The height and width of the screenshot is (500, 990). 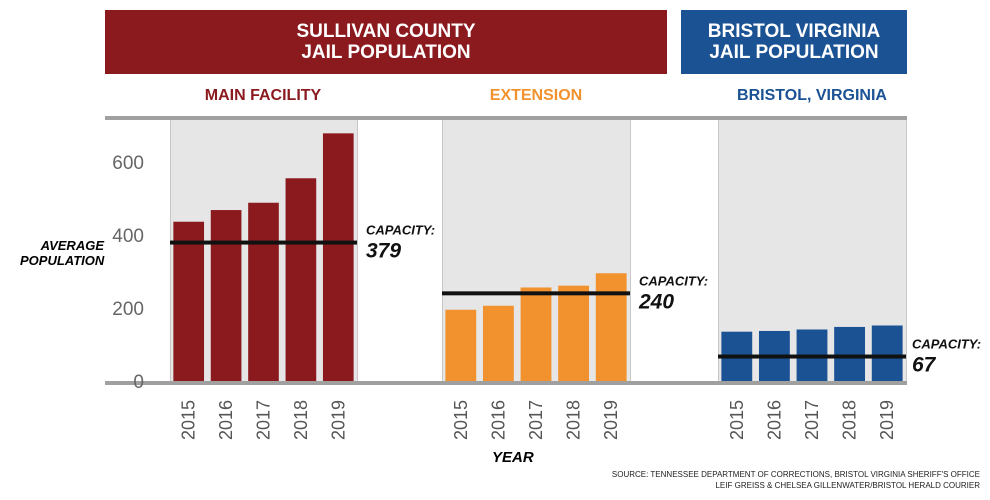 I want to click on sullivan-banner-line1: SULLIVAN COUNTY, so click(x=386, y=31).